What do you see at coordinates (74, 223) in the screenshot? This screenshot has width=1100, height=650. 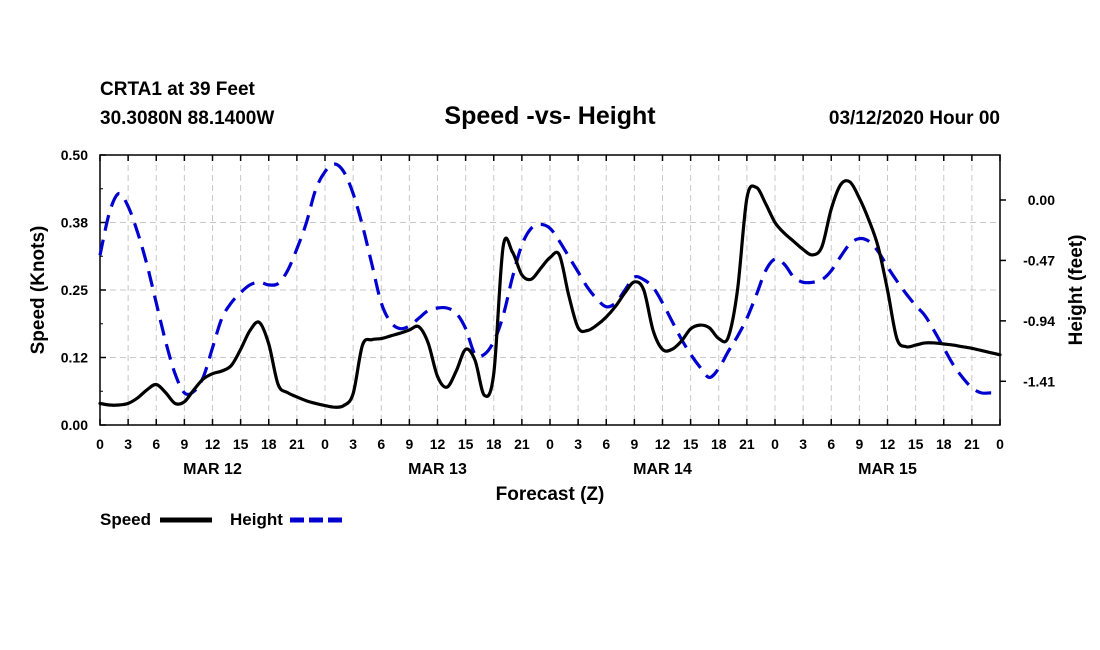 I see `y-tick-label: 0.38` at bounding box center [74, 223].